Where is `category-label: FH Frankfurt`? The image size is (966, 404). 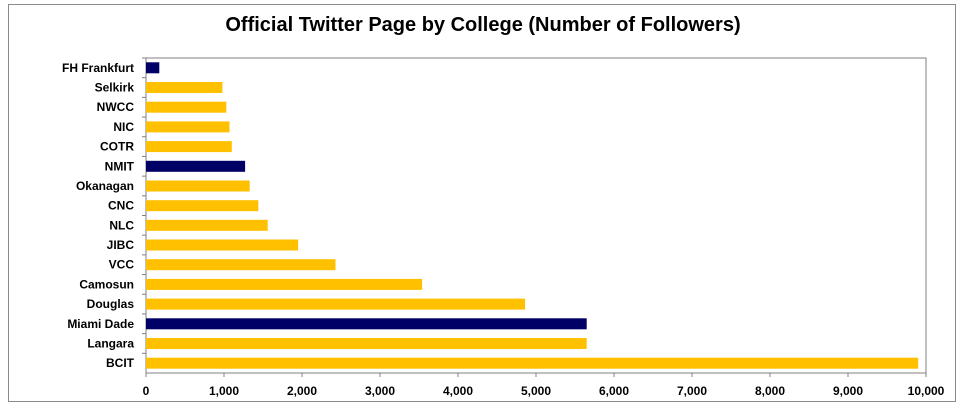
category-label: FH Frankfurt is located at coordinates (98, 68).